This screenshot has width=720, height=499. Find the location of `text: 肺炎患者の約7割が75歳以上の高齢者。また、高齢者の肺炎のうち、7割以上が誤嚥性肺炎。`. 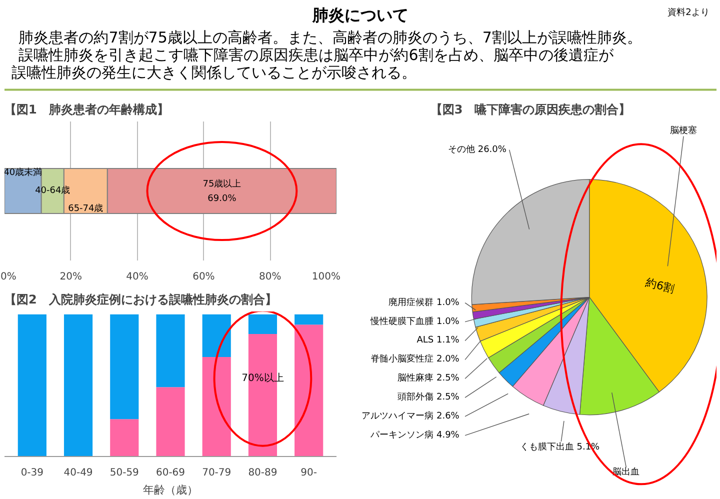

text: 肺炎患者の約7割が75歳以上の高齢者。また、高齢者の肺炎のうち、7割以上が誤嚥性肺炎。 is located at coordinates (330, 37).